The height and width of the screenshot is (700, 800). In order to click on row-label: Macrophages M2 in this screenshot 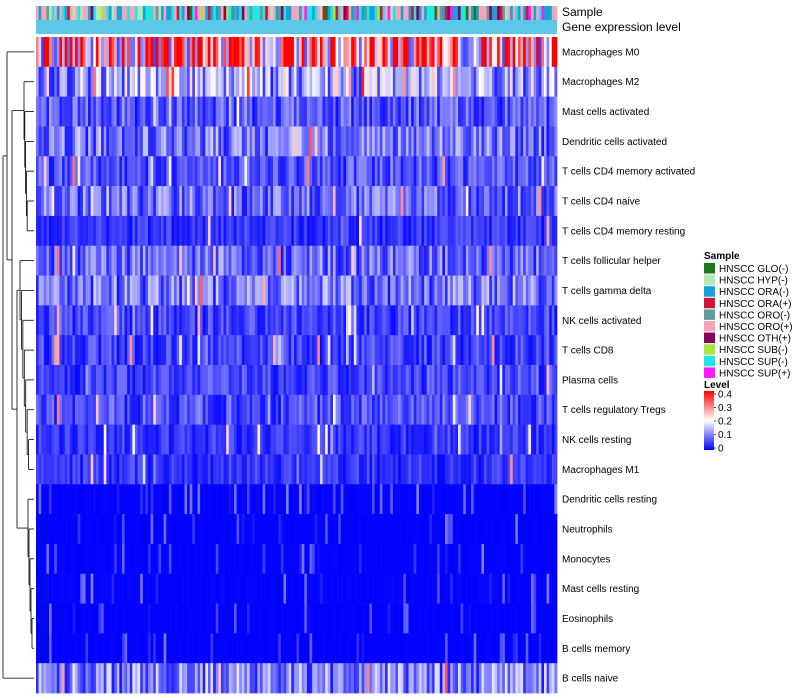, I will do `click(601, 82)`.